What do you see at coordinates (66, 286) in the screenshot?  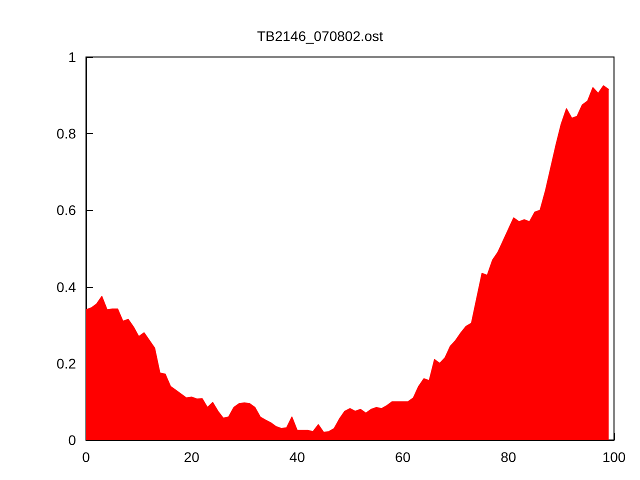 I see `y-tick-label: 0.4` at bounding box center [66, 286].